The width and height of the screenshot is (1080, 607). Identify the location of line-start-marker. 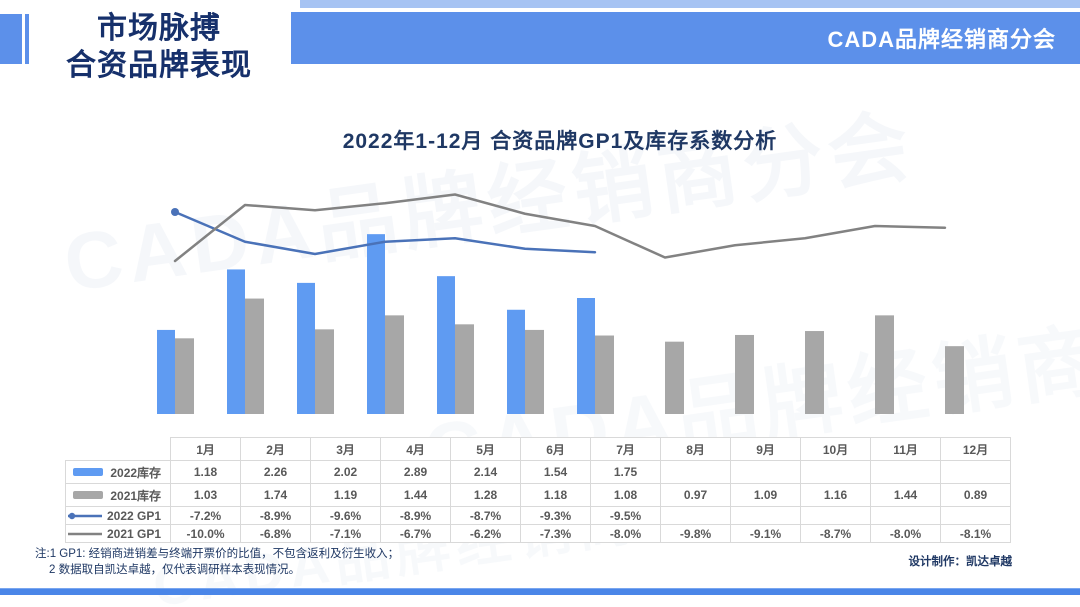
(175, 212).